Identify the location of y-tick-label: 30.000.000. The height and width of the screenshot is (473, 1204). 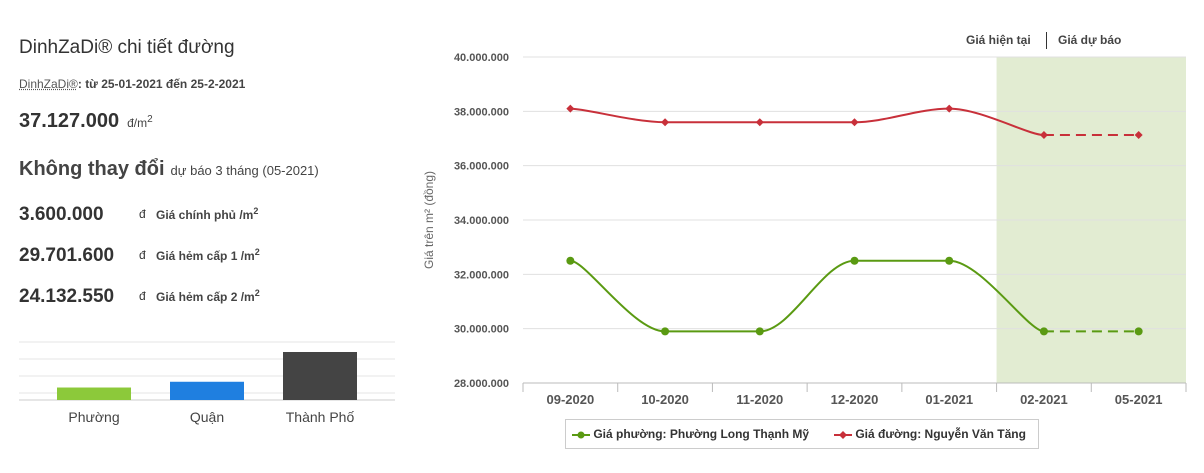
(481, 330).